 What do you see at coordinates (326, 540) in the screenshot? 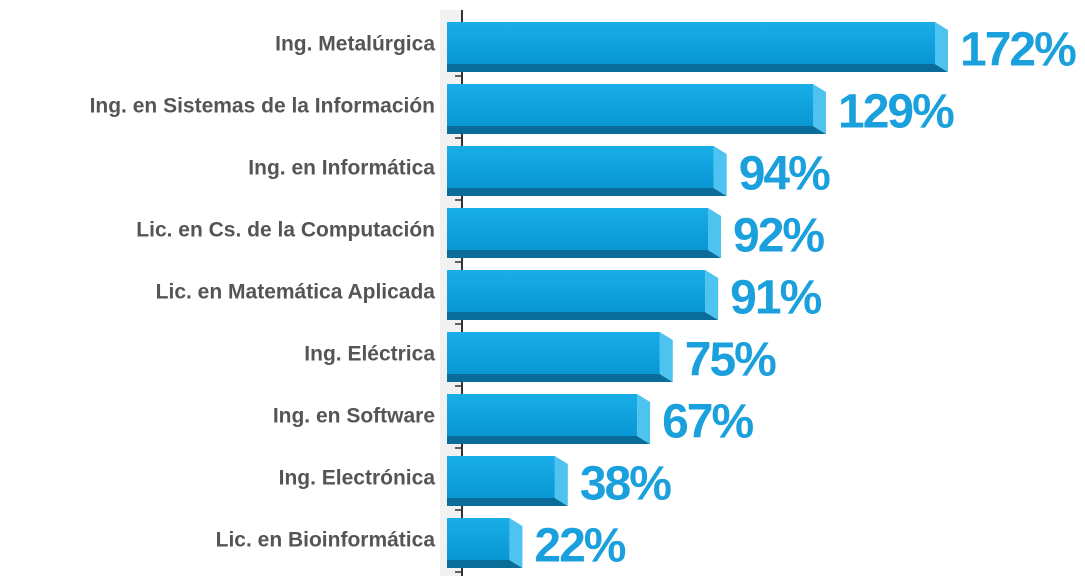
I see `category-label: Lic. en Bioinformática` at bounding box center [326, 540].